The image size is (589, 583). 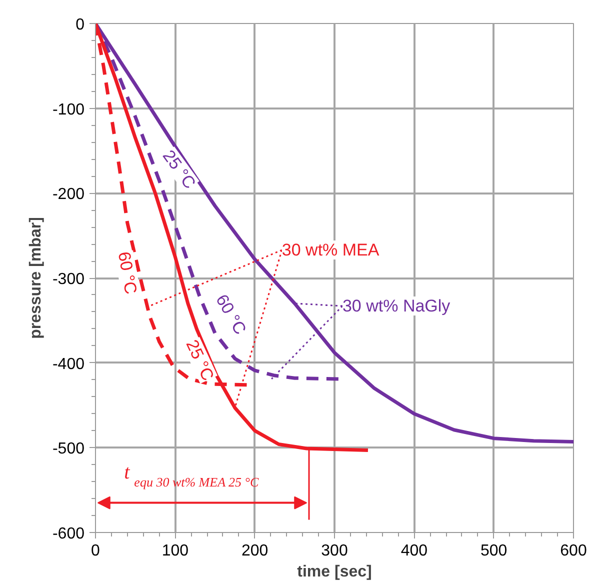 What do you see at coordinates (494, 551) in the screenshot?
I see `x-tick-label: 500` at bounding box center [494, 551].